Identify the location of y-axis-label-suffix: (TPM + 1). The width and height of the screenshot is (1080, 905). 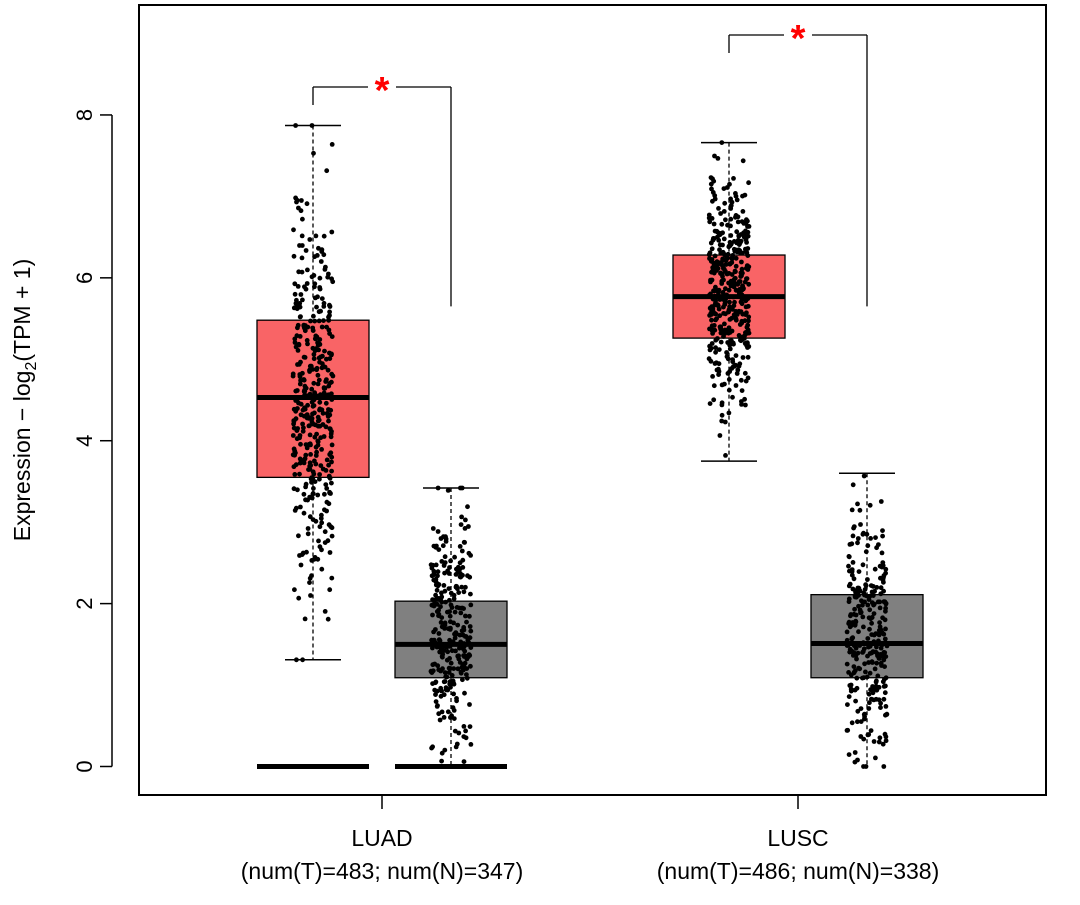
(22, 310).